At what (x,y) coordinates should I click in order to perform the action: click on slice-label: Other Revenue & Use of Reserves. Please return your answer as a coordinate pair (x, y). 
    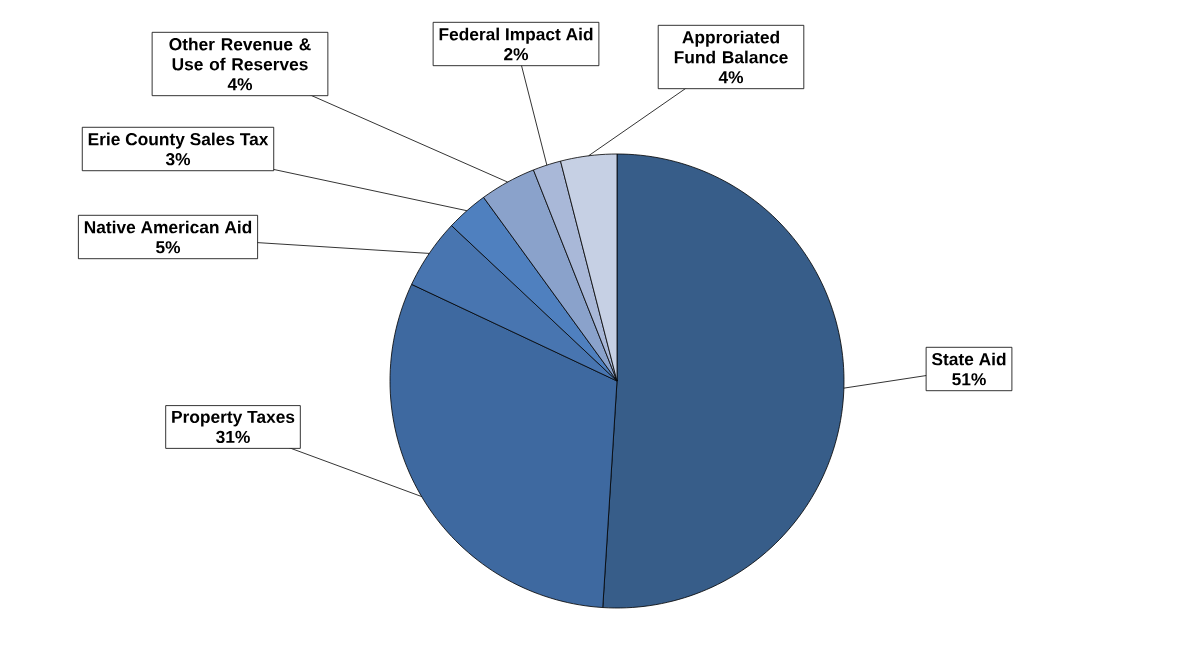
    Looking at the image, I should click on (240, 54).